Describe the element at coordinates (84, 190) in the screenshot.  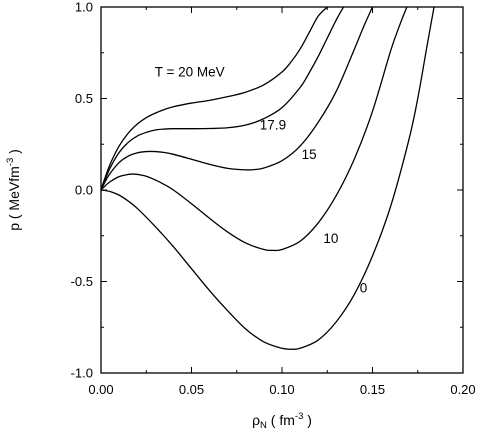
I see `y-tick-label: 0.0` at that location.